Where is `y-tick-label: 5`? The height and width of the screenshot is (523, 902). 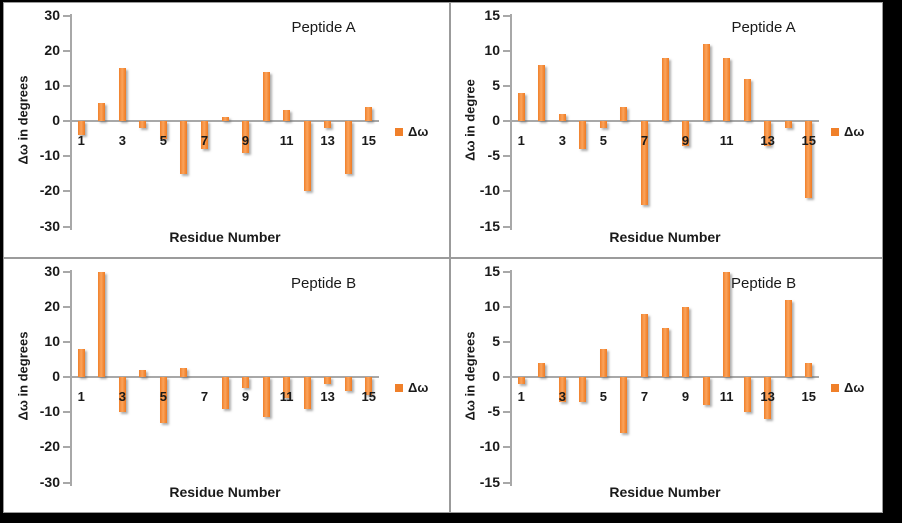
y-tick-label: 5 is located at coordinates (496, 84).